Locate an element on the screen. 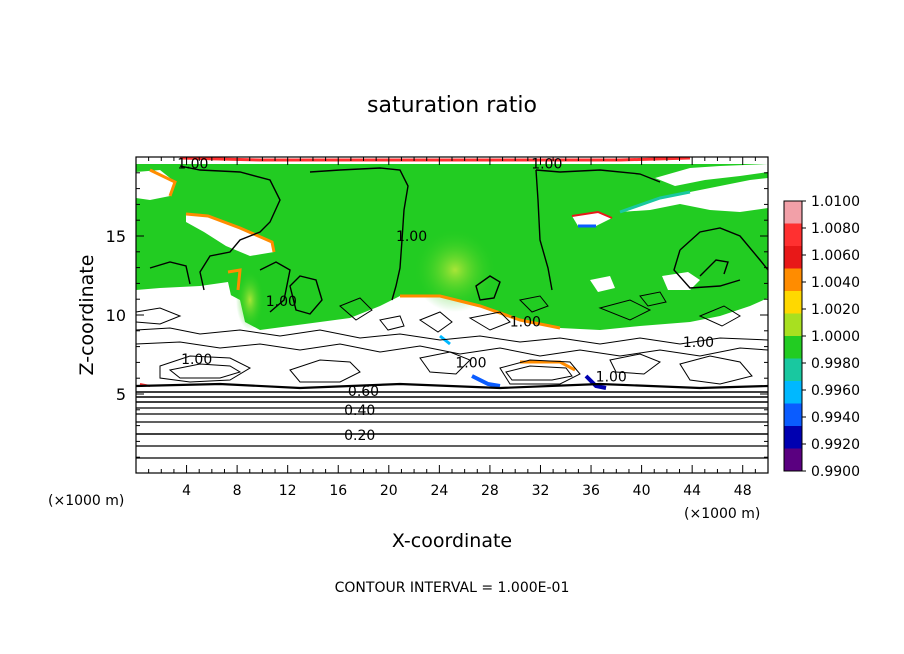 This screenshot has height=654, width=904. colorbar-label: 1.0080 is located at coordinates (835, 229).